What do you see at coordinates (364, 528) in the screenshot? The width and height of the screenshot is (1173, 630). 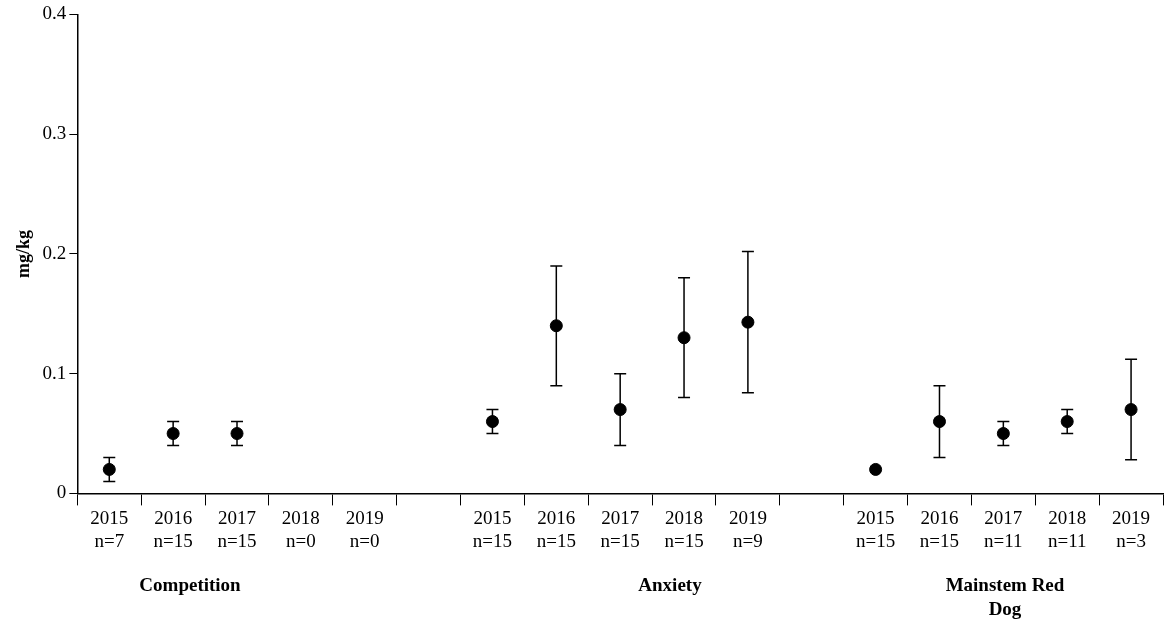 I see `x-tick-label: 2019 n=0` at bounding box center [364, 528].